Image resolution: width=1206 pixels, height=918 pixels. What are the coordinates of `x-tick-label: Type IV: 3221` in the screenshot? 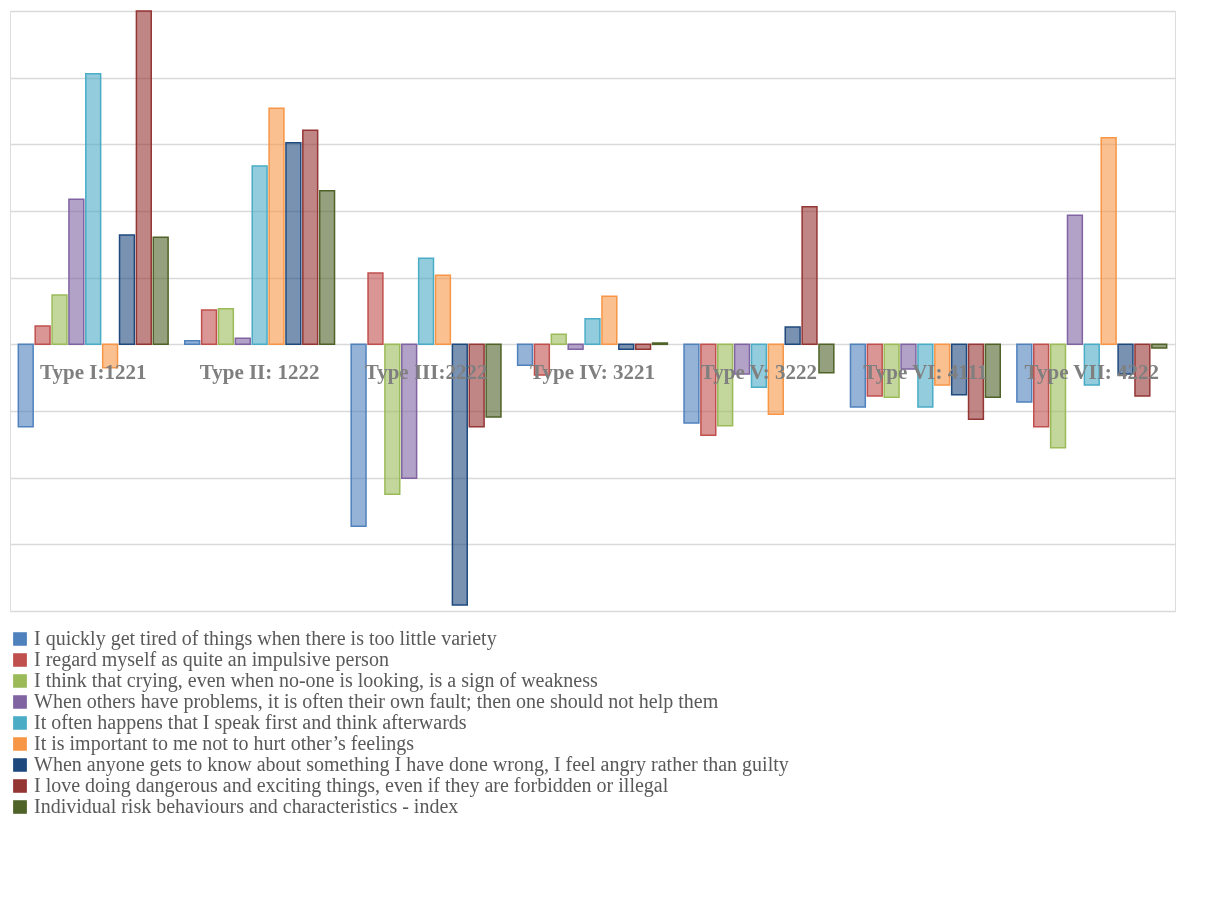 It's located at (592, 372).